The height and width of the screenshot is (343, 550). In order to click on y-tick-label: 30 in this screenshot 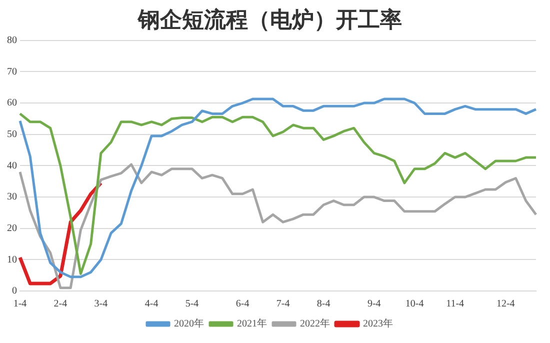, I will do `click(12, 197)`.